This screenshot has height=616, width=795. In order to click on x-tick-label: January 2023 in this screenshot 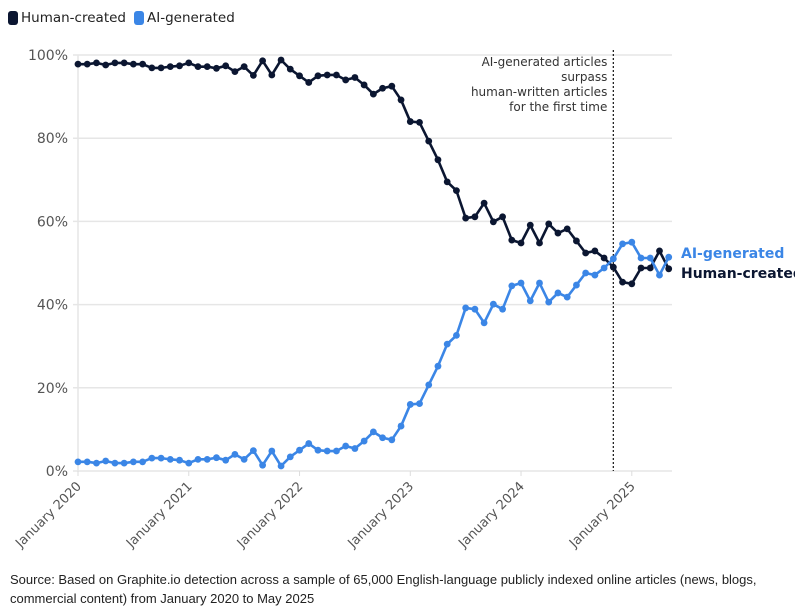, I will do `click(381, 515)`.